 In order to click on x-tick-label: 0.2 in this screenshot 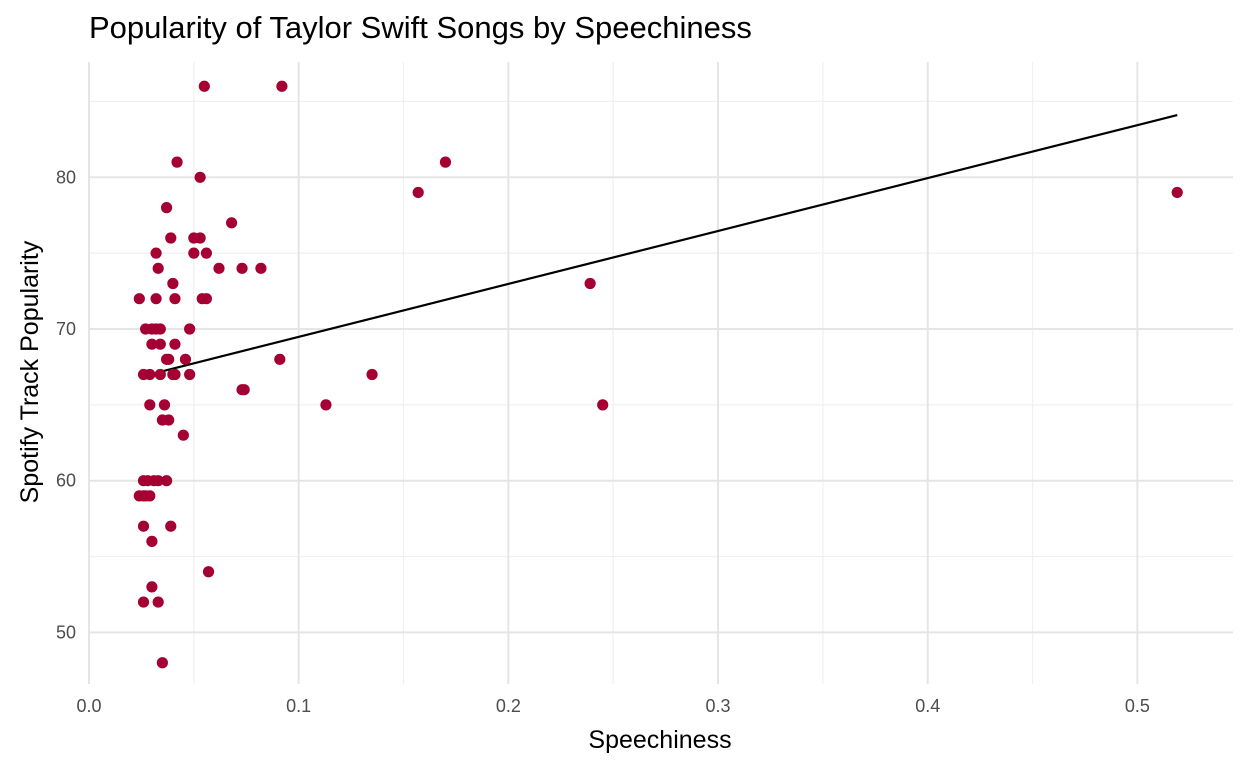, I will do `click(508, 706)`.